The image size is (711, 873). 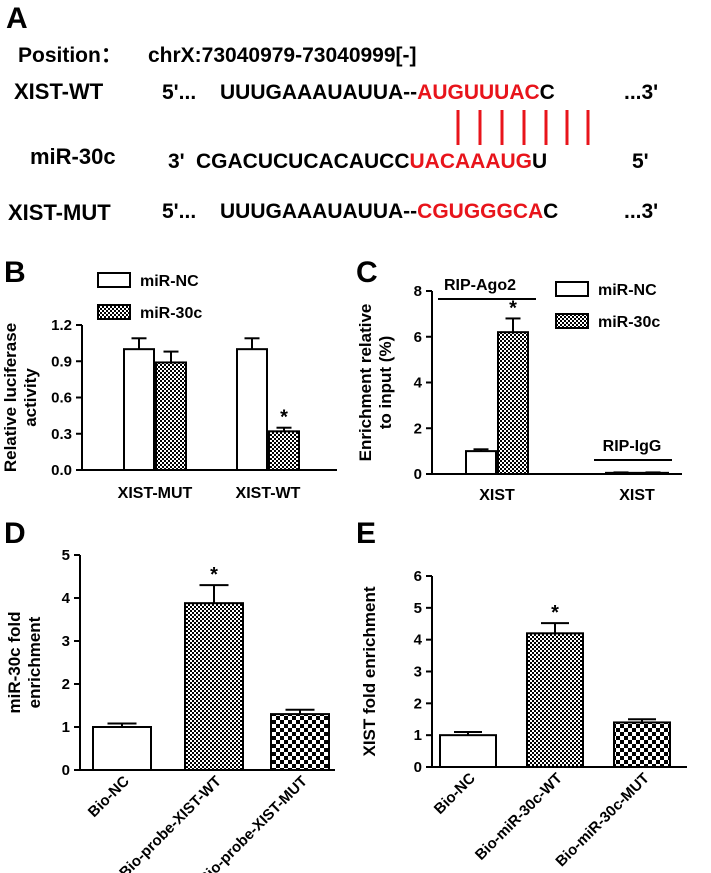 I want to click on chart-d-category-label: Bio-NC, so click(x=109, y=797).